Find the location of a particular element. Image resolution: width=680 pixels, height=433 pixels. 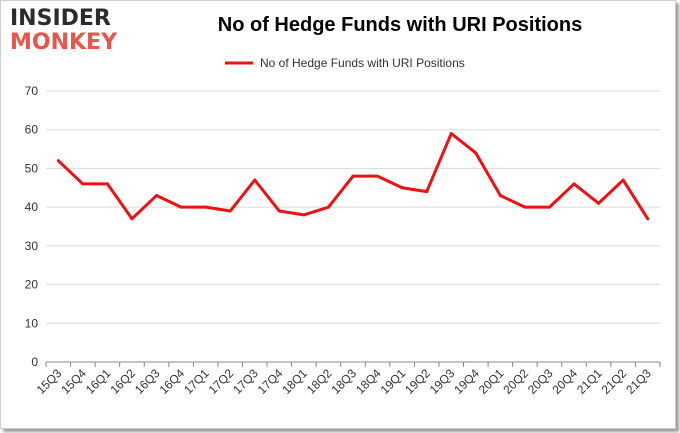

x-tick-label: 20Q4 is located at coordinates (565, 381).